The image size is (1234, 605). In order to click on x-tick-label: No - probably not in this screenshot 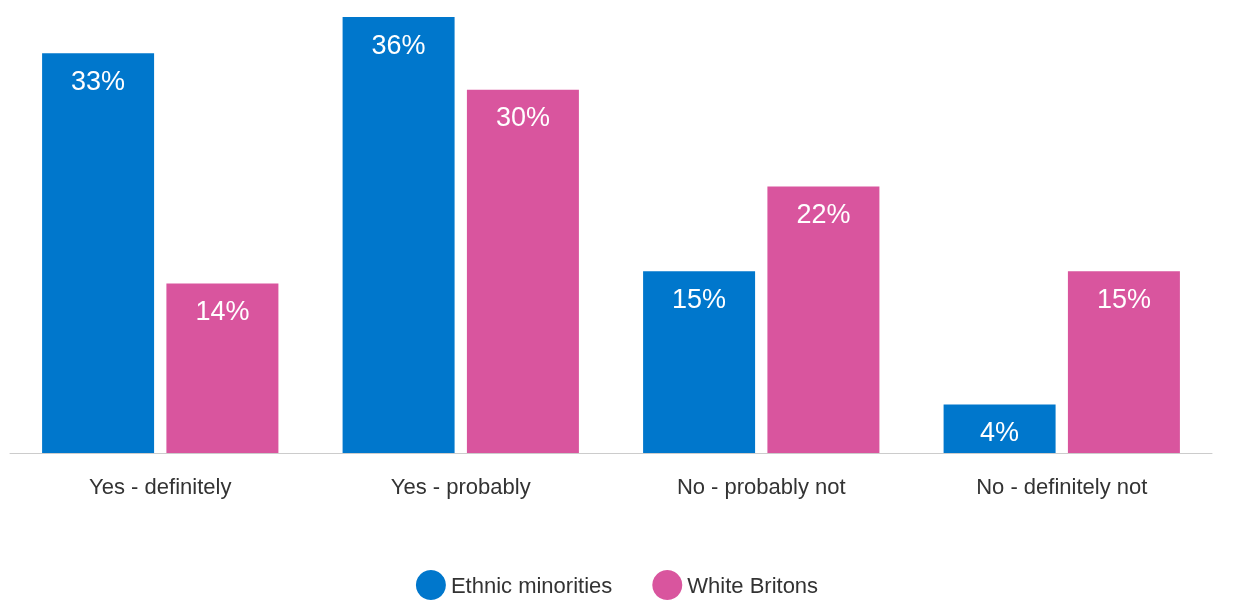, I will do `click(761, 486)`.